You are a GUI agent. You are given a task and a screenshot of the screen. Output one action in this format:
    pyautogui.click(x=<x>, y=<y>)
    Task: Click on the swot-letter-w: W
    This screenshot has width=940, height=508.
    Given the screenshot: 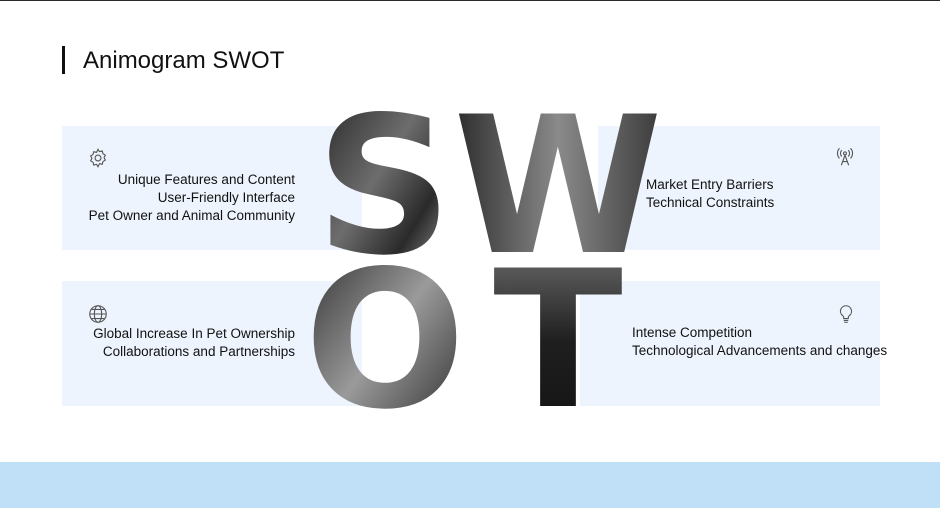 What is the action you would take?
    pyautogui.click(x=558, y=186)
    